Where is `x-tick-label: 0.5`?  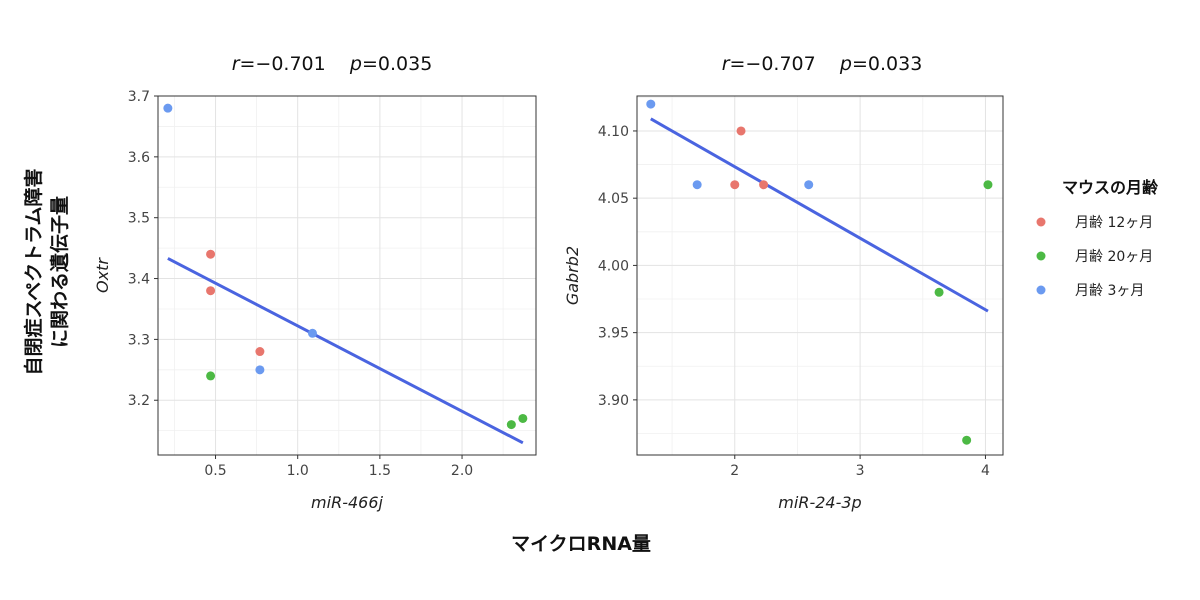
x-tick-label: 0.5 is located at coordinates (215, 471).